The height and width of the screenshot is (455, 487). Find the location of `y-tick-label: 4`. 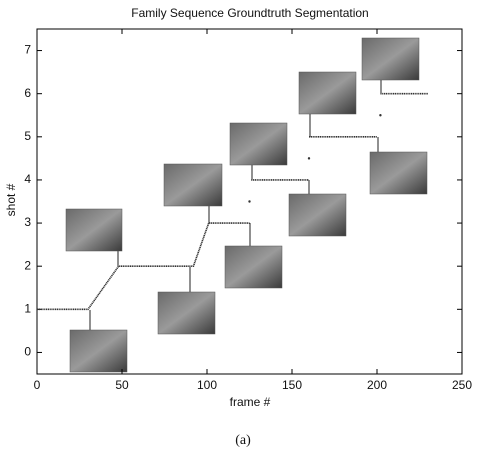

y-tick-label: 4 is located at coordinates (27, 179).